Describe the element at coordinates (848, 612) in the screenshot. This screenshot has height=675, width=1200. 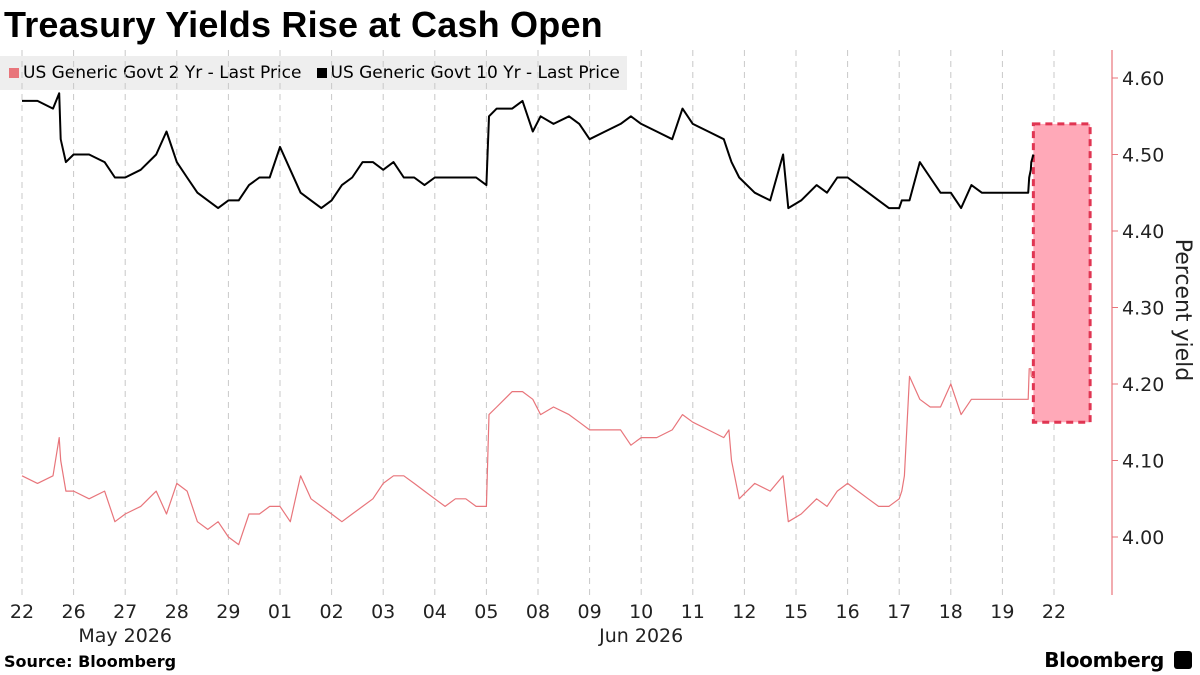
I see `x-tick-label: 16` at that location.